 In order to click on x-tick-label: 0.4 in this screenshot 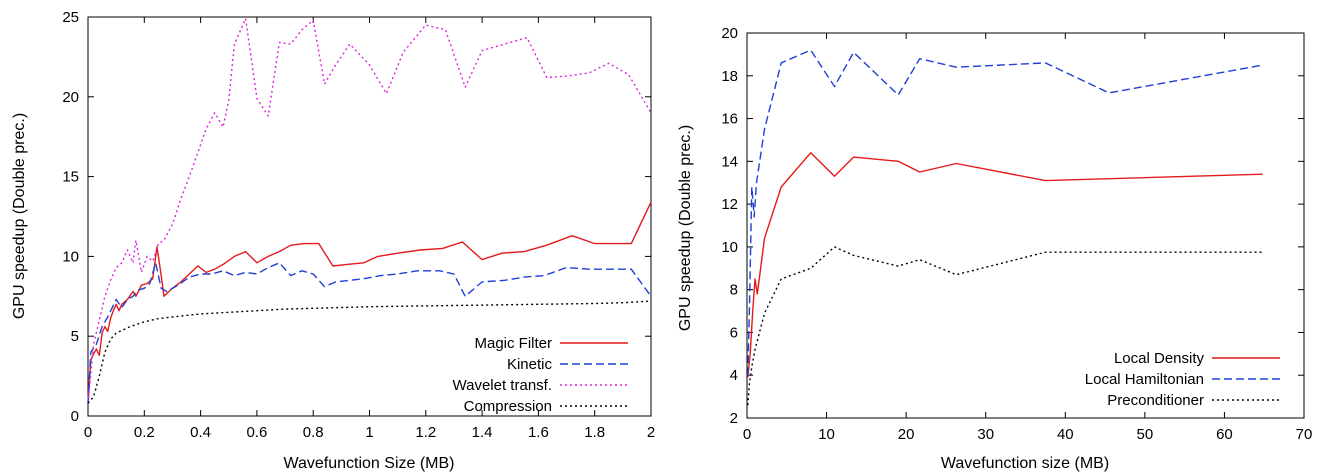, I will do `click(200, 432)`.